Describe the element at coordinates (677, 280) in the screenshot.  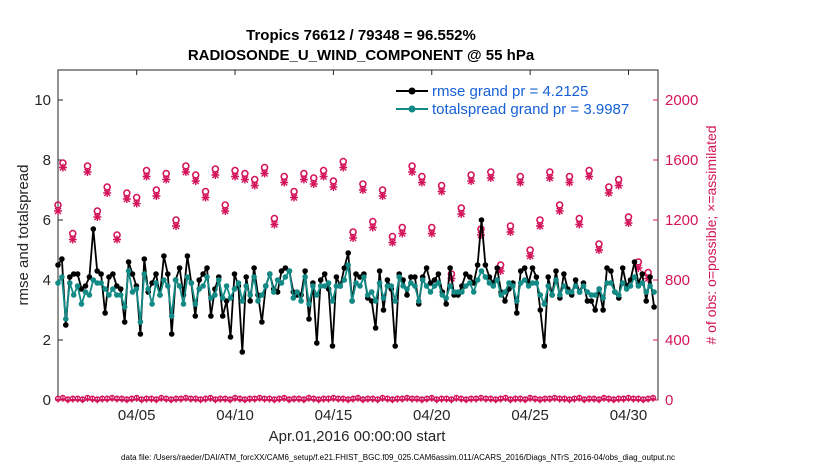
I see `y-right-tick-label: 800` at that location.